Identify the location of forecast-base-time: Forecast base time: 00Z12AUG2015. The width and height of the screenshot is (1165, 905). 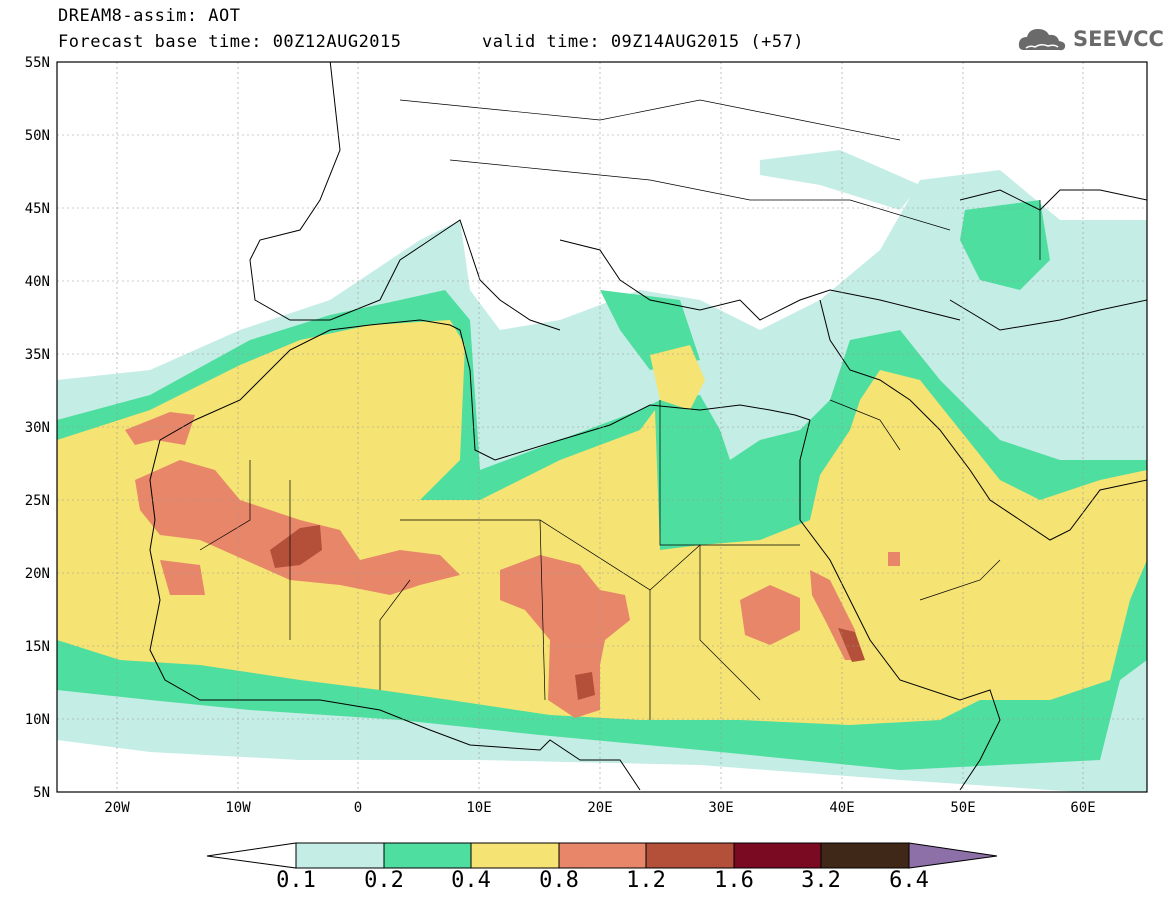
(230, 42).